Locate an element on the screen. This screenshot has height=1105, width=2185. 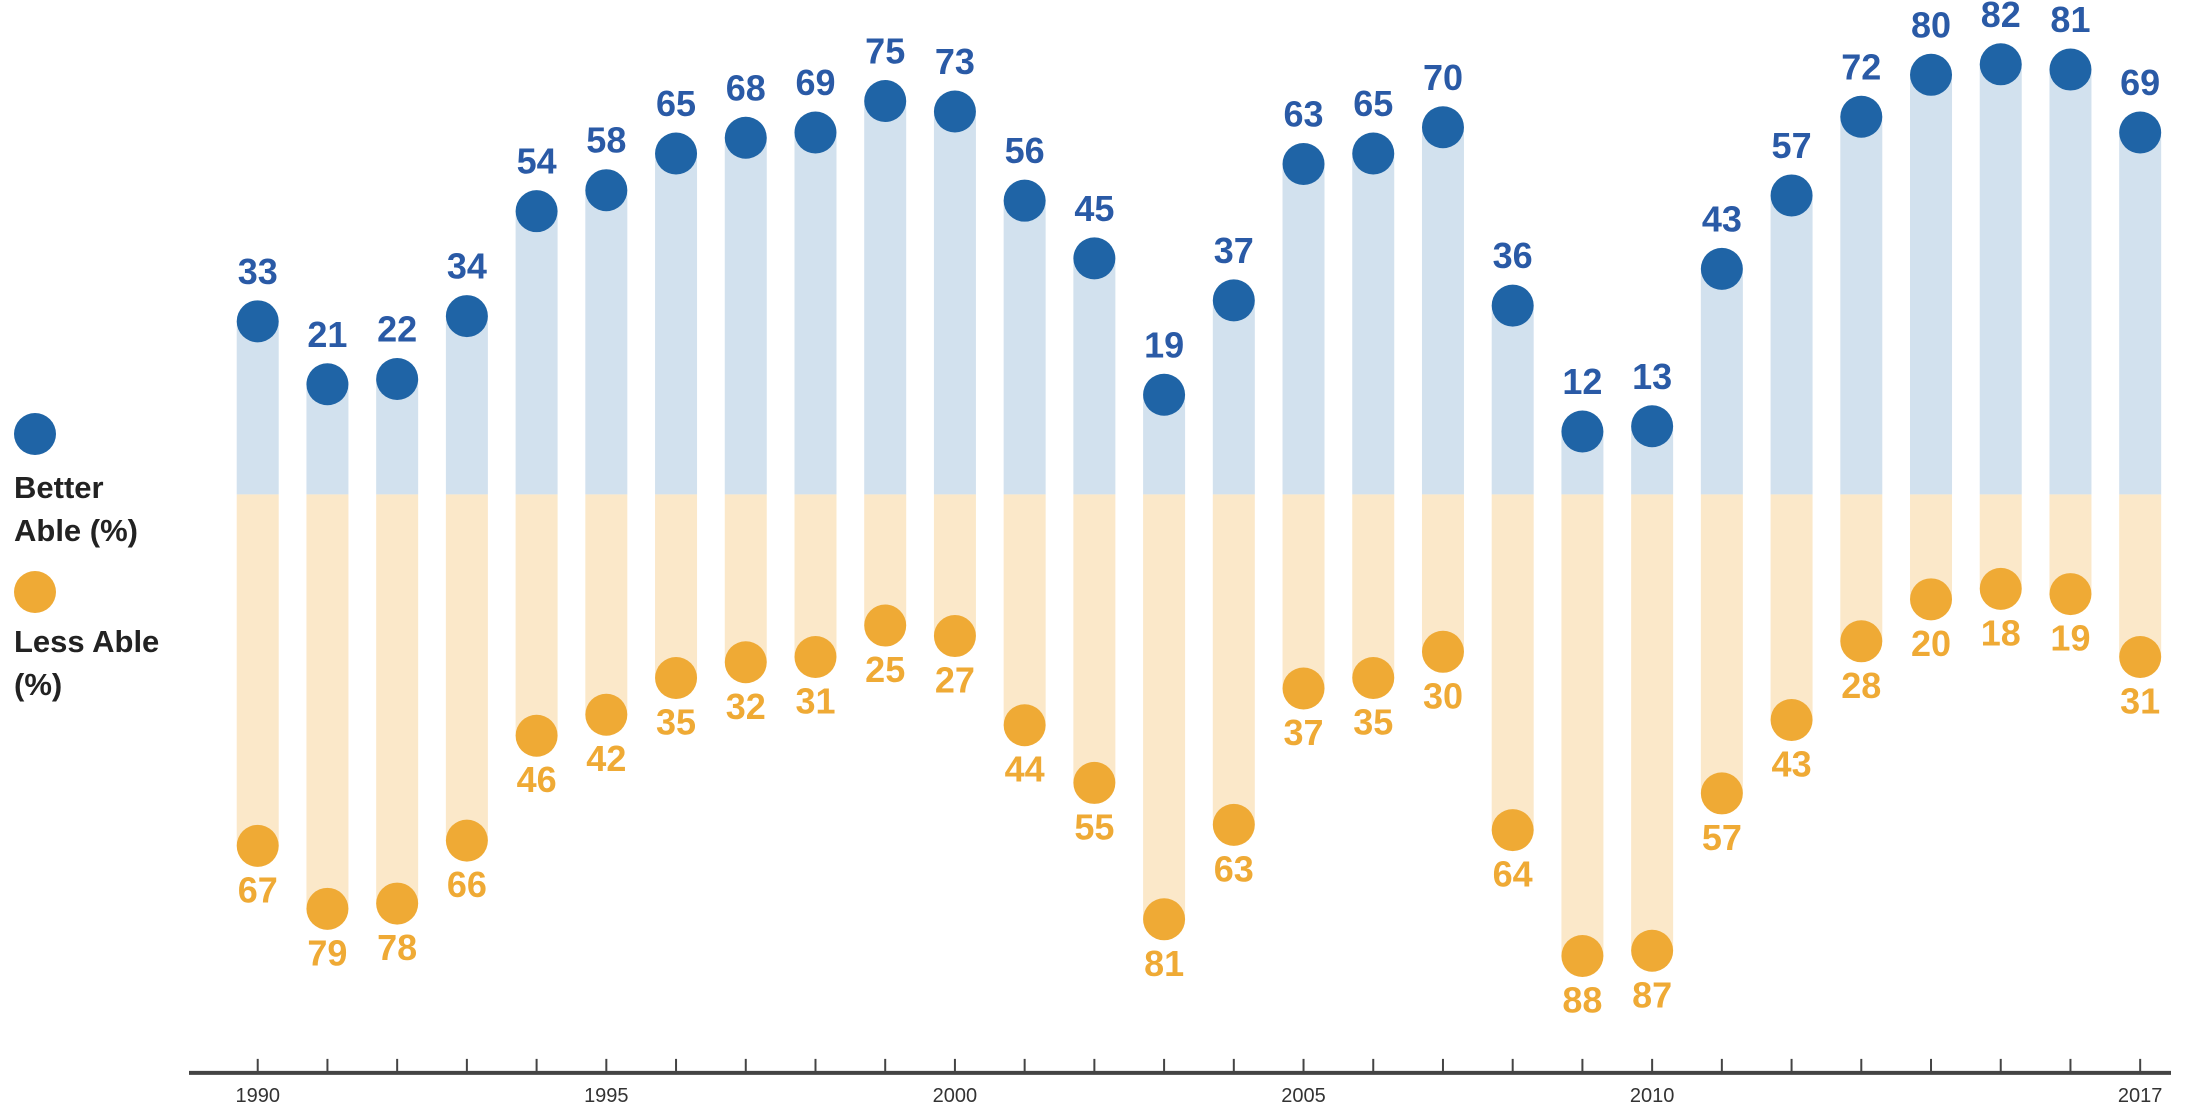
value-label: 21 is located at coordinates (327, 334).